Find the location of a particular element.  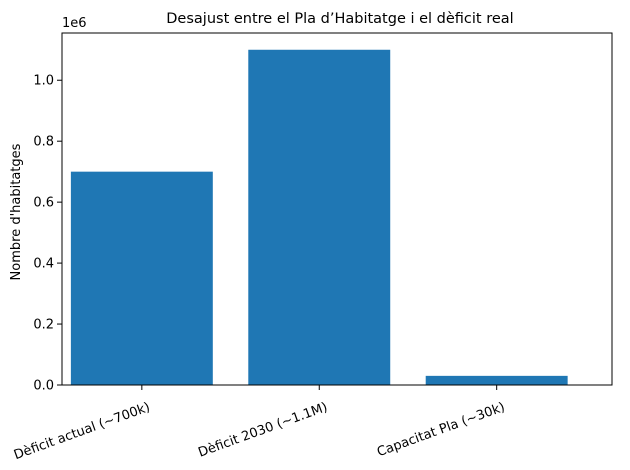

y-axis-offset-label: 1e6 is located at coordinates (74, 23).